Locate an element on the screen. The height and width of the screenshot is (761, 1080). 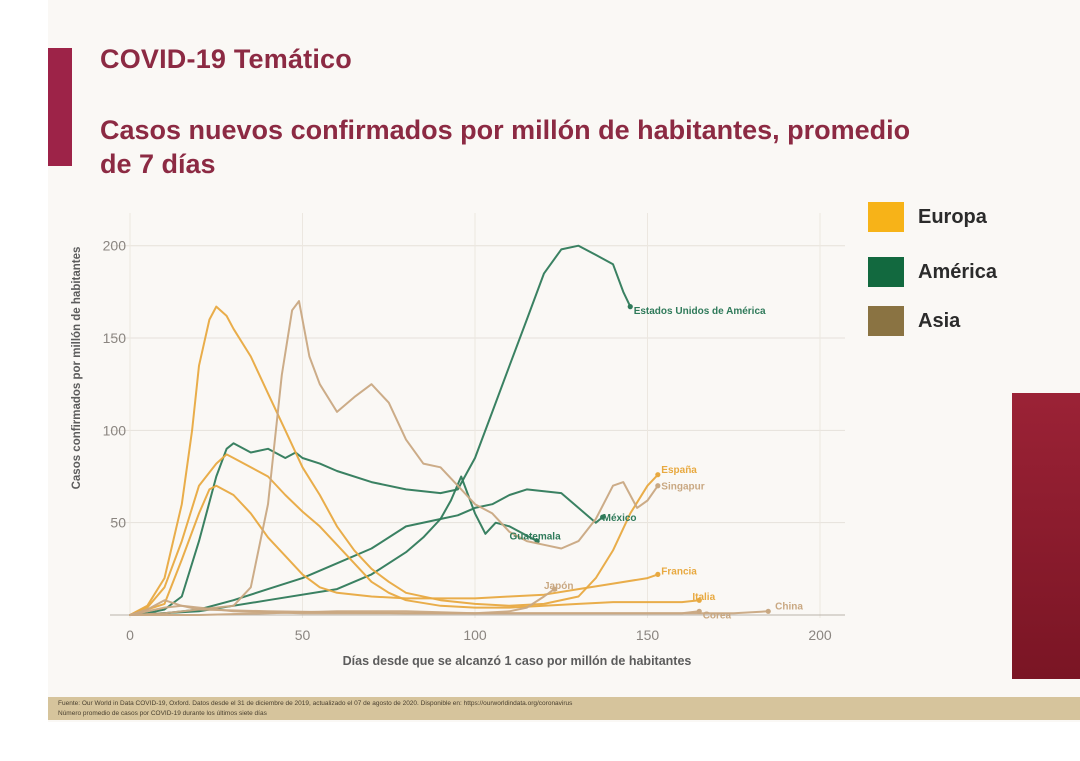
series-label: Estados Unidos de América is located at coordinates (700, 311).